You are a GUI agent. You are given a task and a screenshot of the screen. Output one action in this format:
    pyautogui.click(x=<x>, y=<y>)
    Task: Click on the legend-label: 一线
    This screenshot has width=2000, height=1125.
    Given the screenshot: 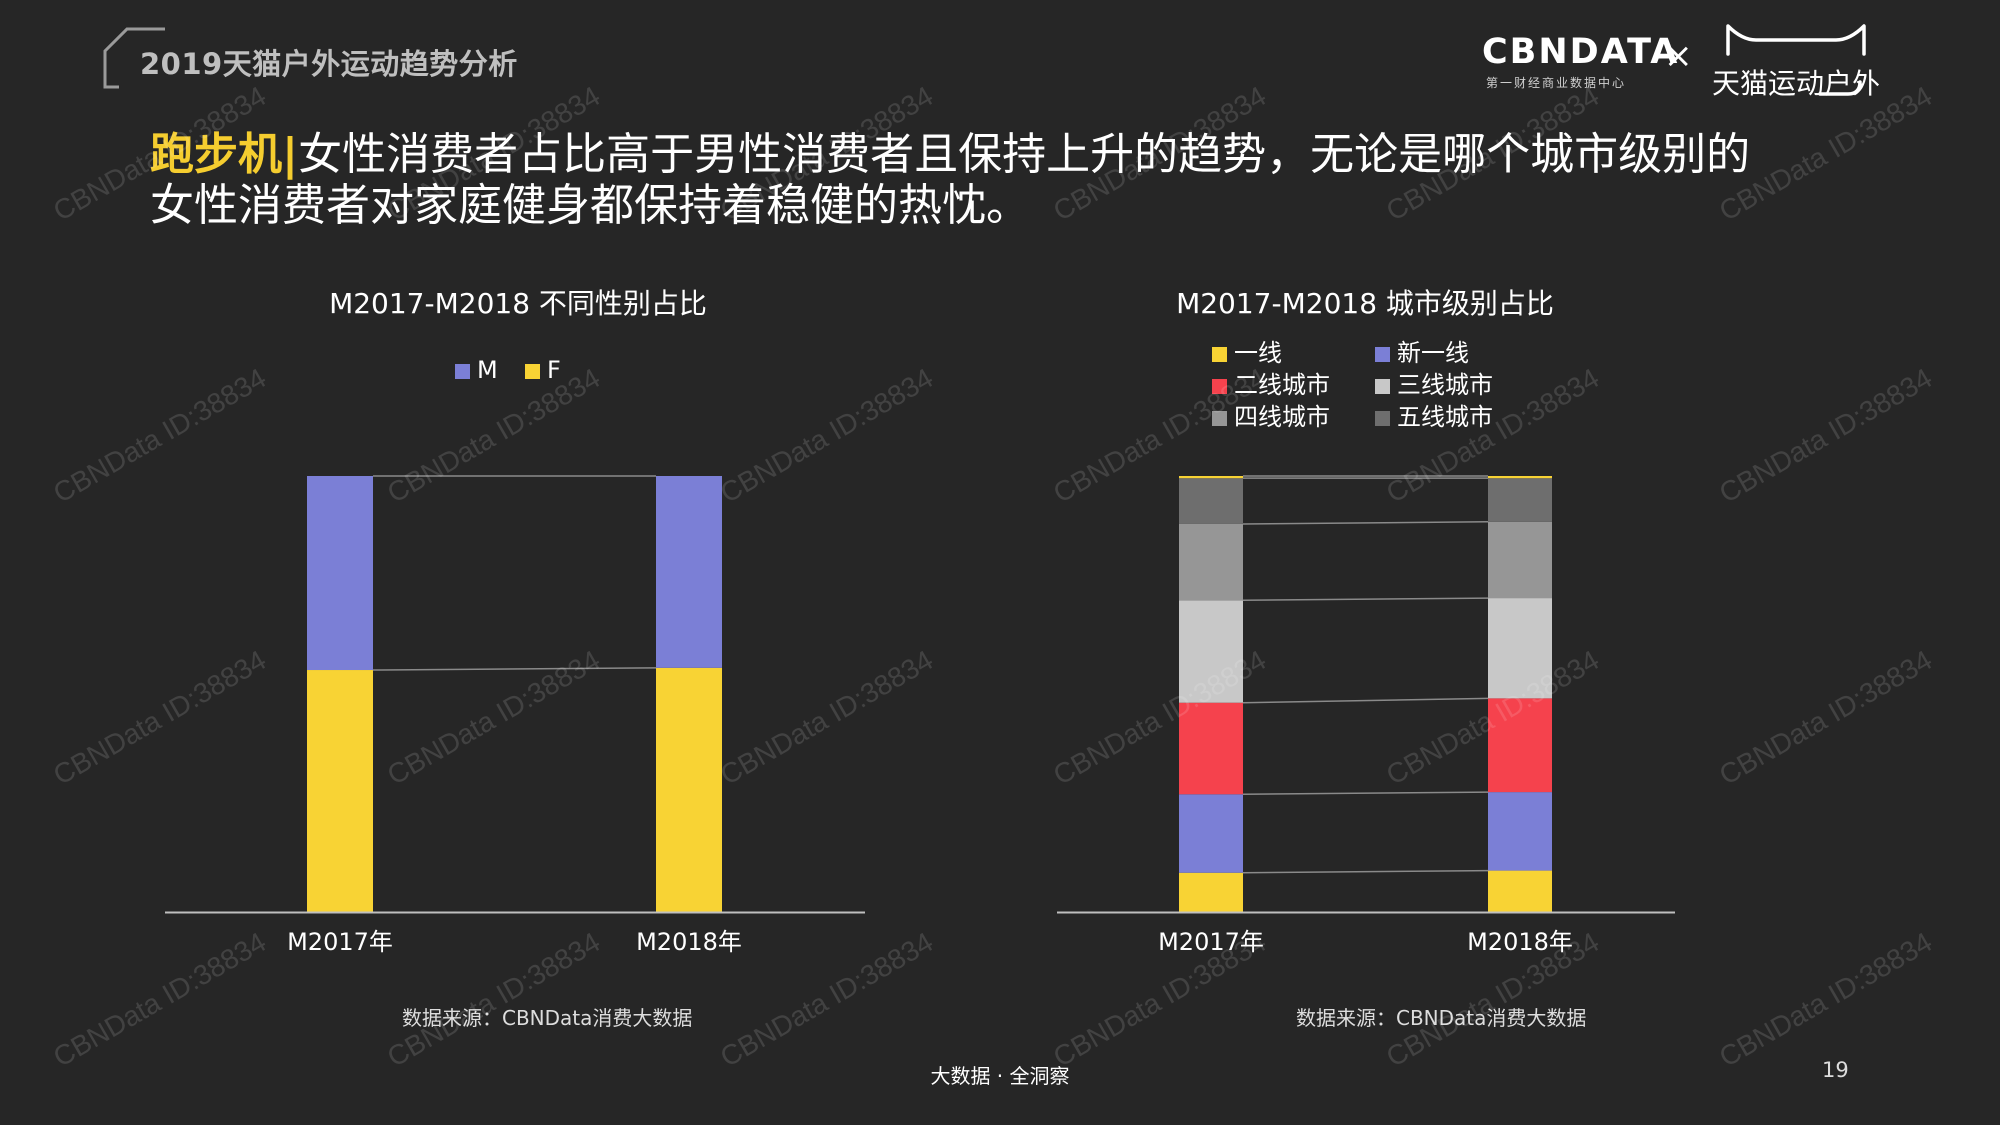 What is the action you would take?
    pyautogui.click(x=1258, y=353)
    